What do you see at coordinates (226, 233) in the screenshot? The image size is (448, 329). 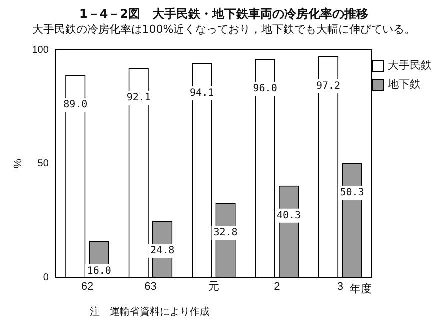 I see `data-label: 32.8` at bounding box center [226, 233].